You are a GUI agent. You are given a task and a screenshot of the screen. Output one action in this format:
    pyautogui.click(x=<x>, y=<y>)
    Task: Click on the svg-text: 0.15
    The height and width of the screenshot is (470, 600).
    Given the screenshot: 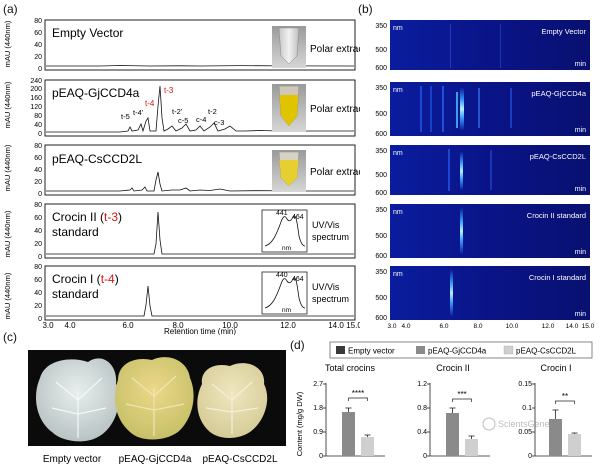 What is the action you would take?
    pyautogui.click(x=525, y=384)
    